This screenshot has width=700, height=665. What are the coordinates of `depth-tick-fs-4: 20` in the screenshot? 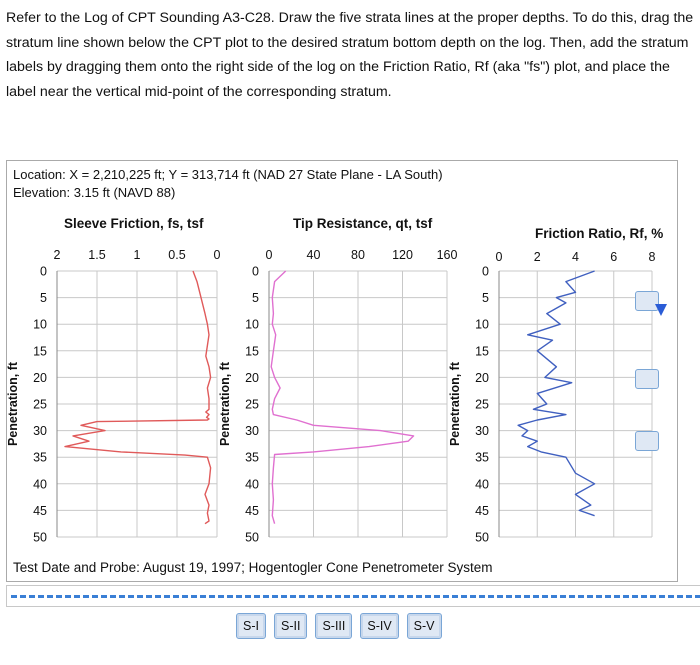 It's located at (40, 378).